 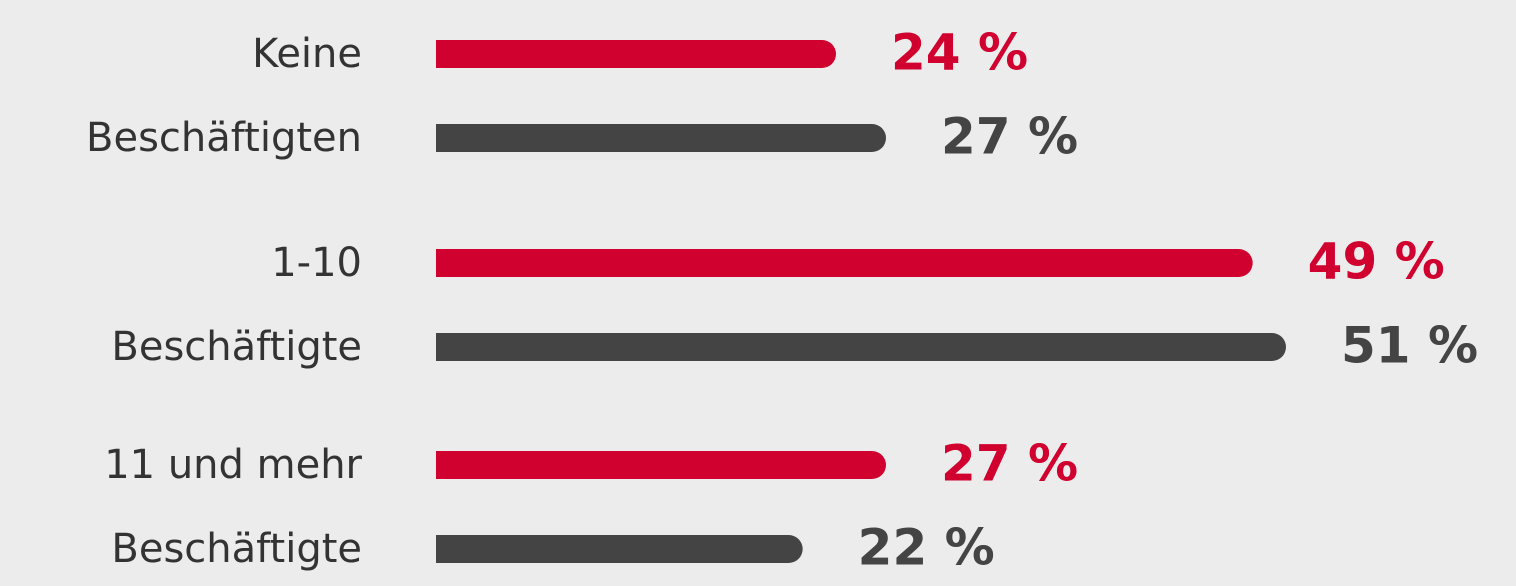 What do you see at coordinates (307, 54) in the screenshot?
I see `category-label: Keine` at bounding box center [307, 54].